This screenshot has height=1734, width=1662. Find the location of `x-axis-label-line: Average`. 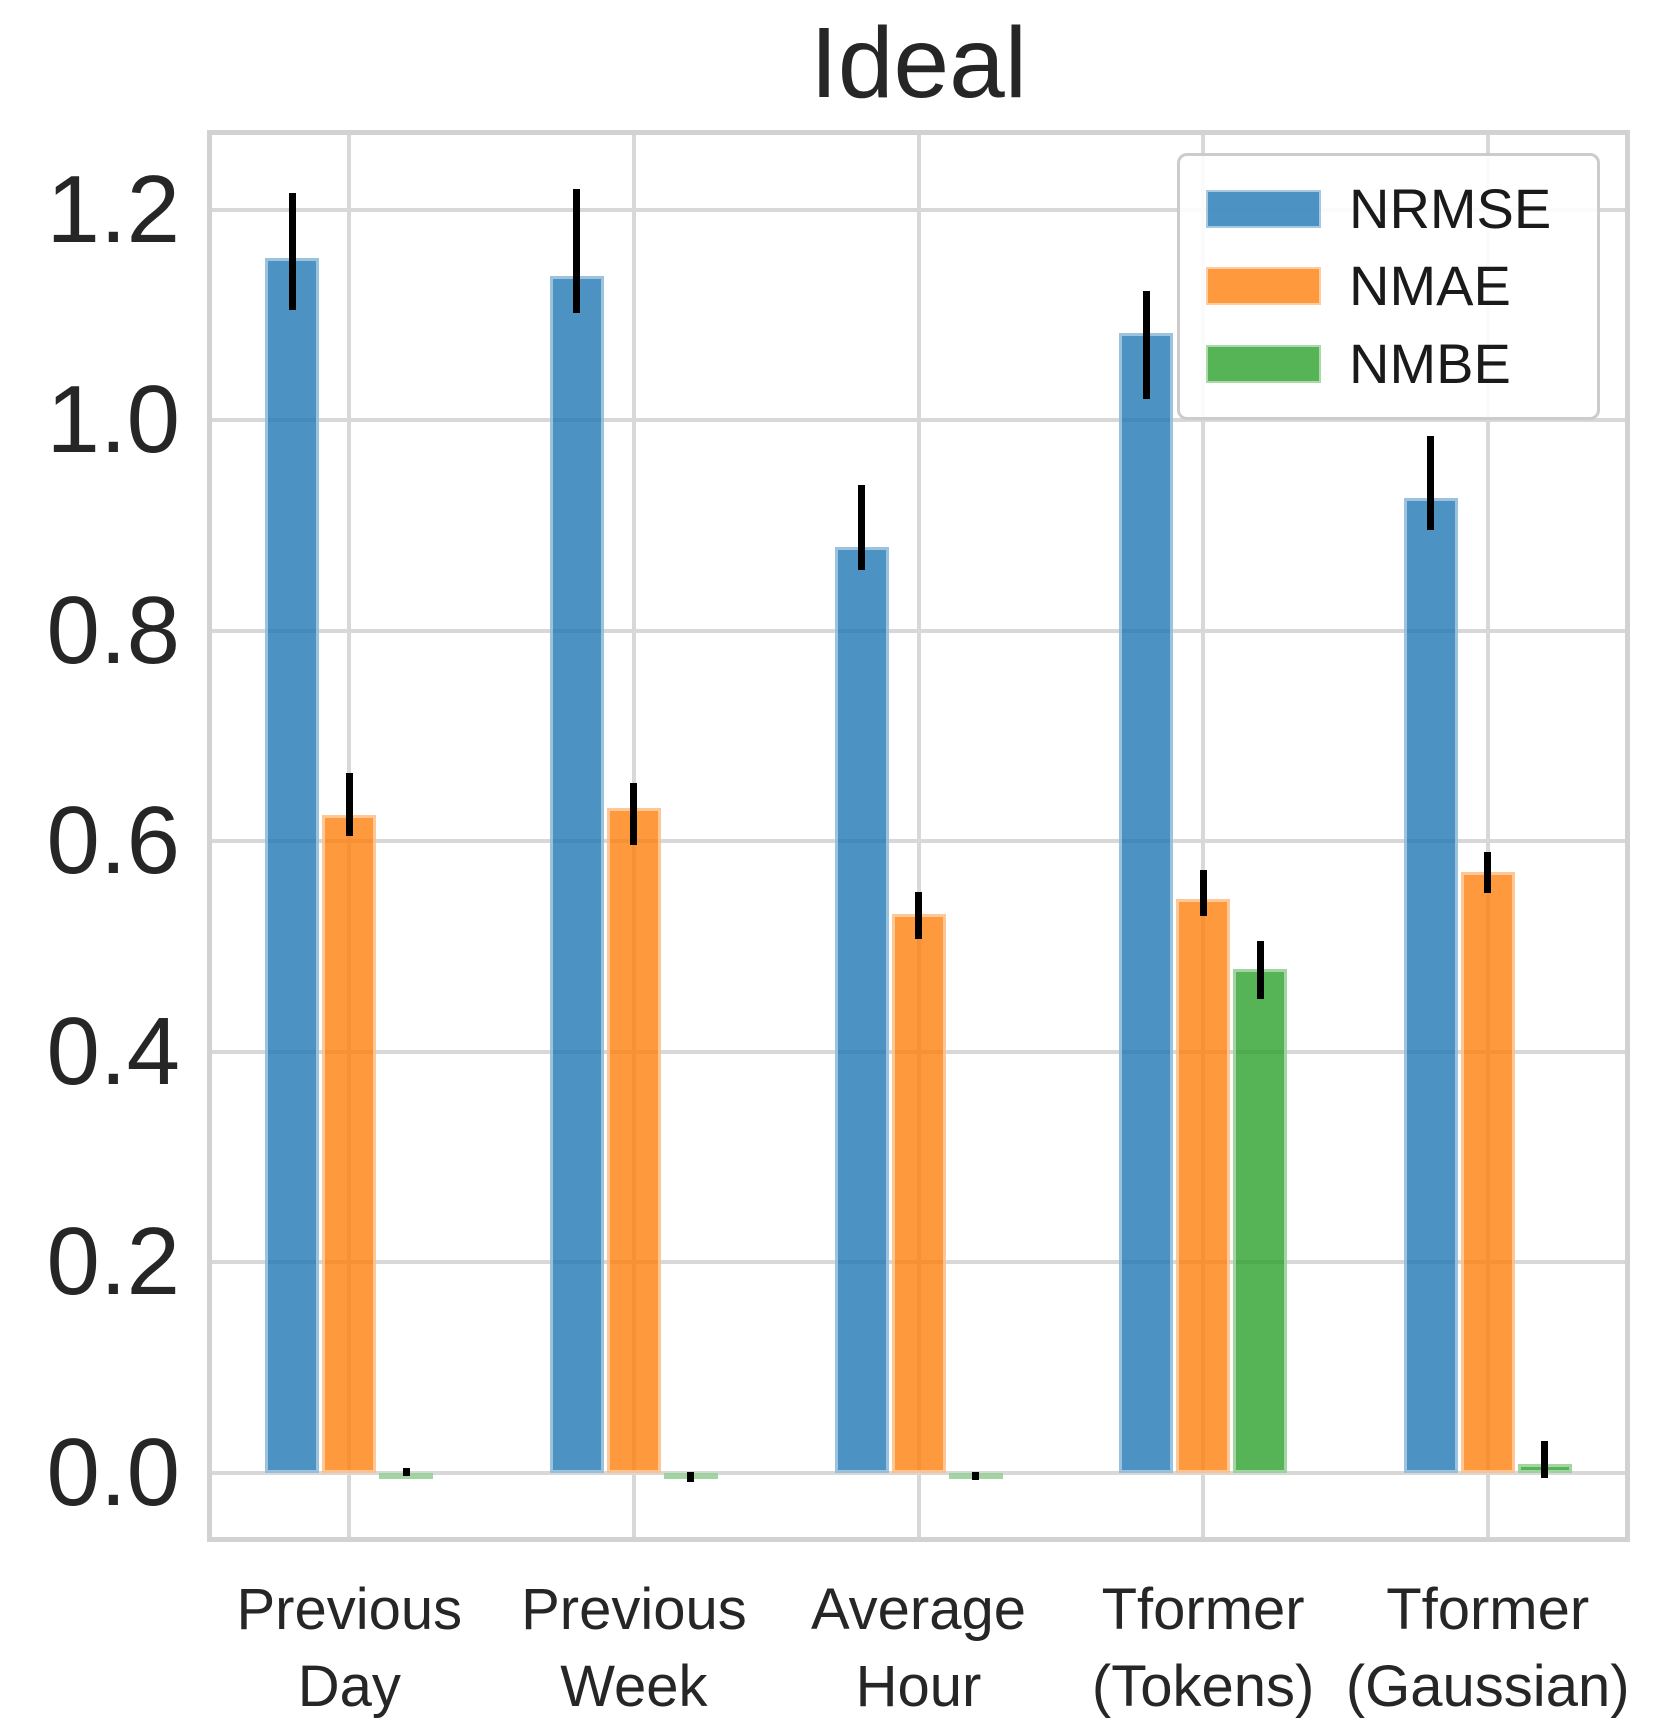

x-axis-label-line: Average is located at coordinates (918, 1609).